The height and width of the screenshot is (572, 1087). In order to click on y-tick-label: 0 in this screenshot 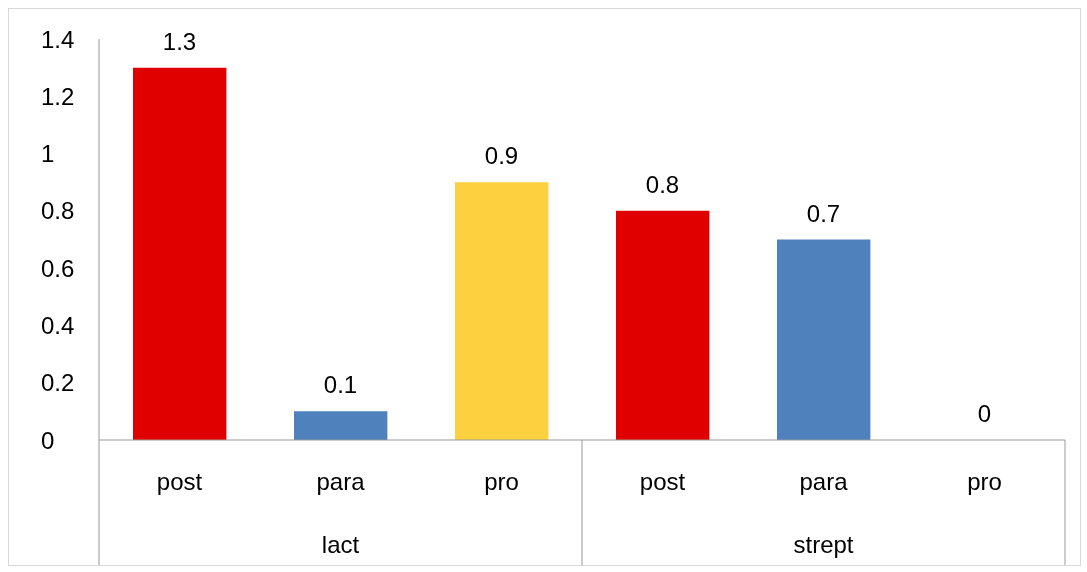, I will do `click(48, 440)`.